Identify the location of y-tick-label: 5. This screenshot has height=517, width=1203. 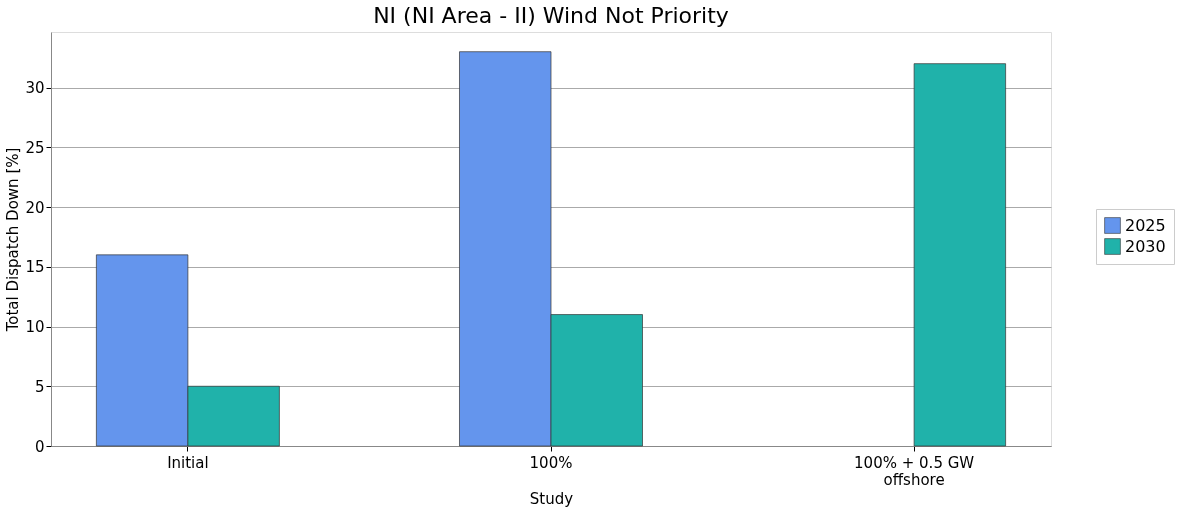
(39, 386).